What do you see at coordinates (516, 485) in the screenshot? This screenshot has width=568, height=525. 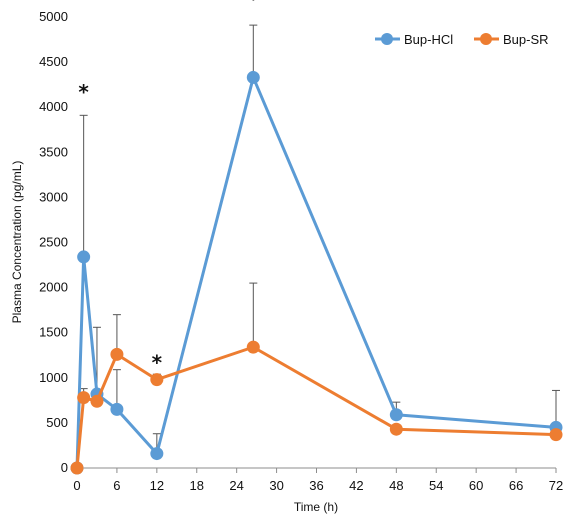 I see `x-tick-label: 66` at bounding box center [516, 485].